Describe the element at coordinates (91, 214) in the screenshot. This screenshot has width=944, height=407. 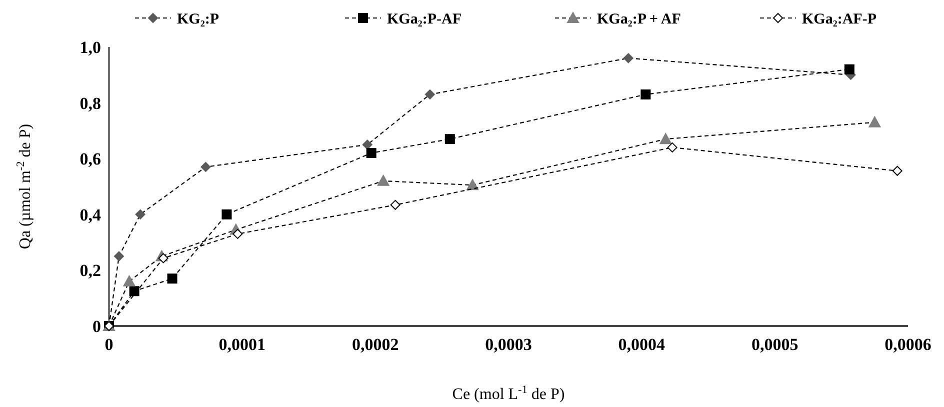
I see `y-tick-label: 0,4` at that location.